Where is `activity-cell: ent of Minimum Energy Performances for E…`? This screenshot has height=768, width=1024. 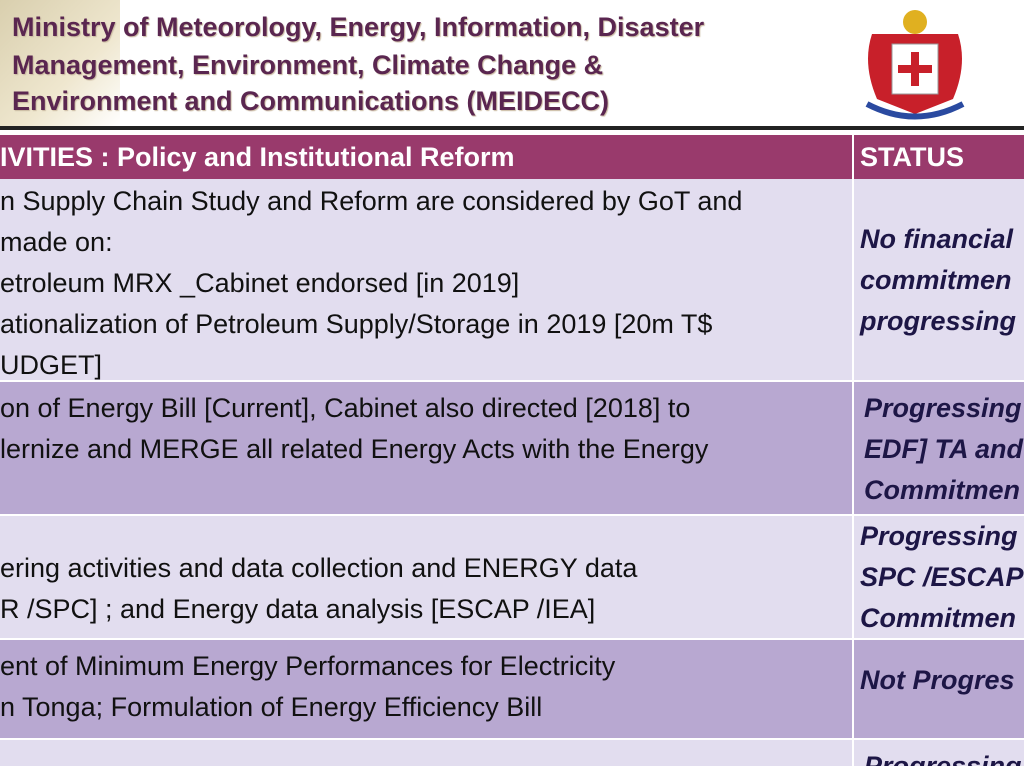 activity-cell: ent of Minimum Energy Performances for E… is located at coordinates (426, 689).